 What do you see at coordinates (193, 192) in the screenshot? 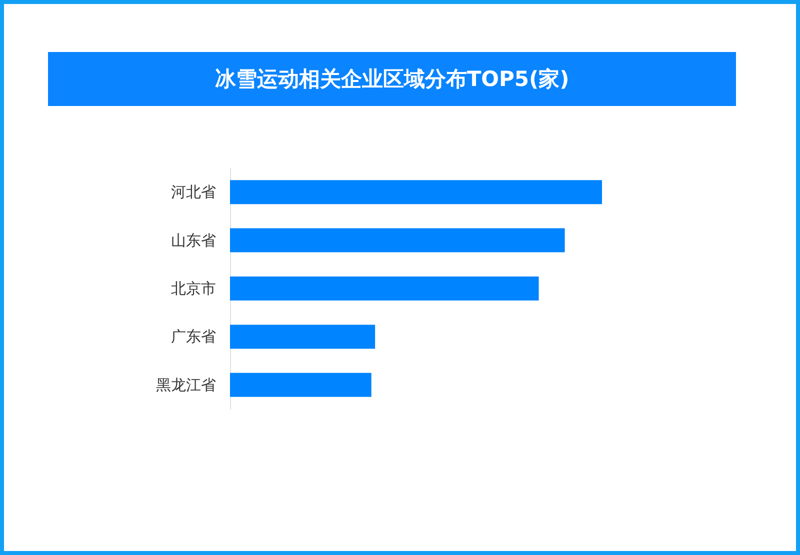
I see `y-tick-label: 河北省` at bounding box center [193, 192].